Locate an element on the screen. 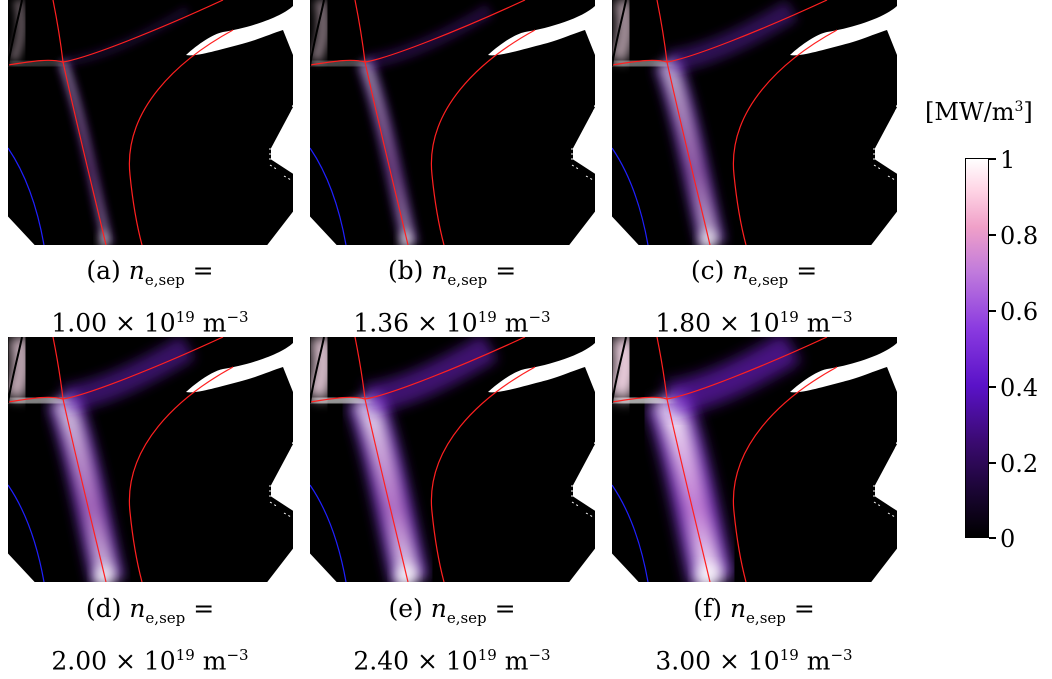  colorbar is located at coordinates (977, 348).